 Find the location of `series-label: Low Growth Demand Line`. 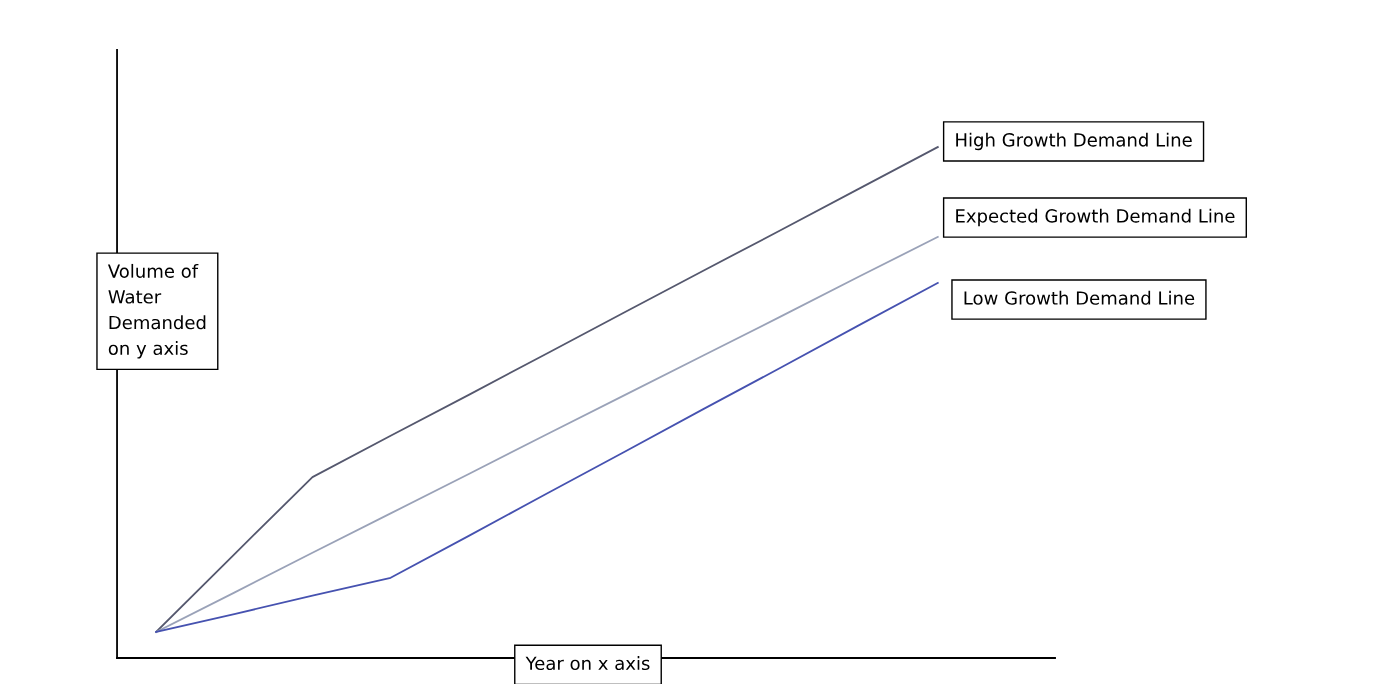

series-label: Low Growth Demand Line is located at coordinates (1079, 297).